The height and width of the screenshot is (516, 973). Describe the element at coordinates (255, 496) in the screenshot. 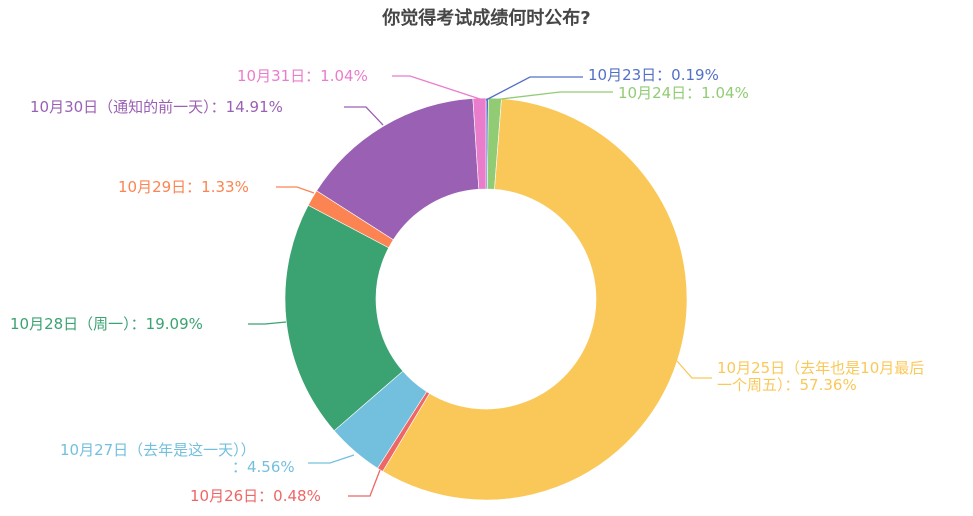

I see `label-oct-26: 10月26日：0.48%` at that location.